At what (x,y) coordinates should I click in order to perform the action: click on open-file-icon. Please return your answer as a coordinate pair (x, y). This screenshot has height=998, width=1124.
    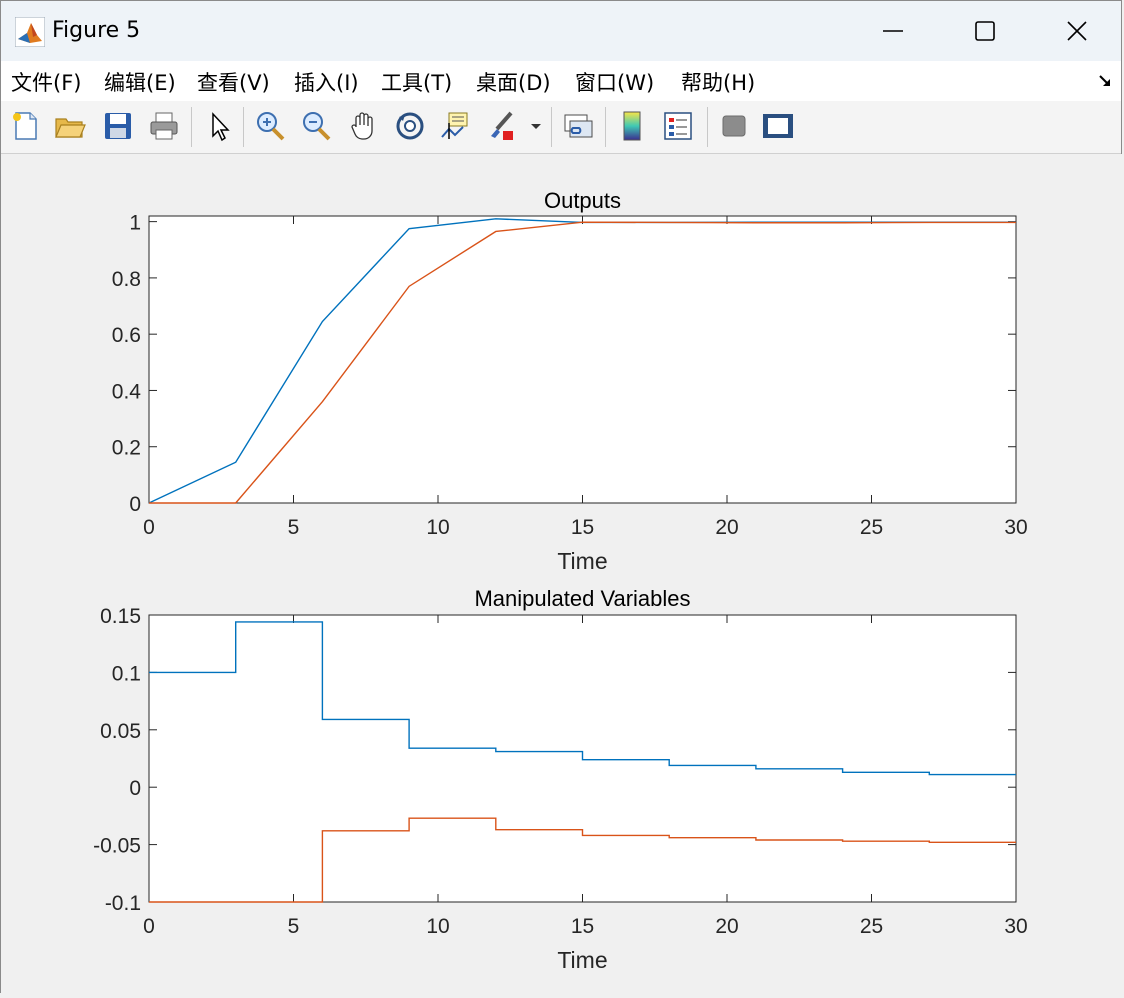
    Looking at the image, I should click on (70, 126).